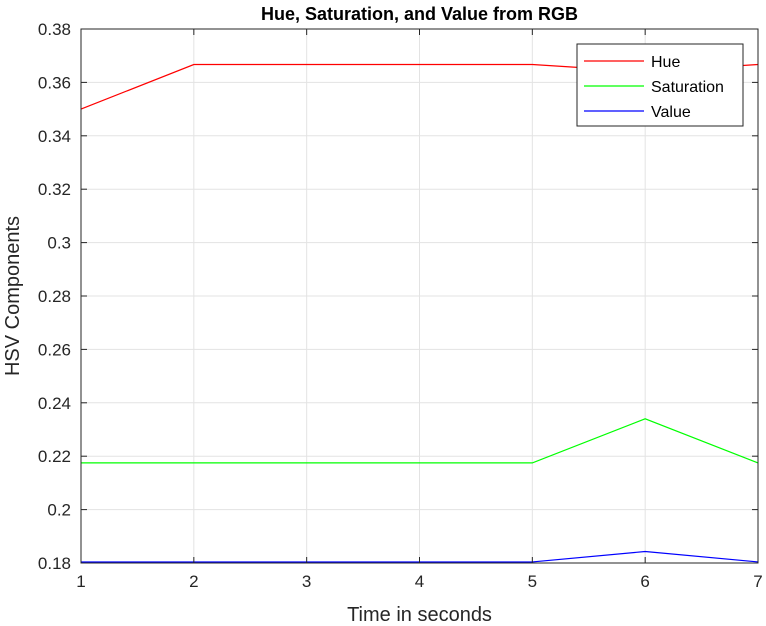 The image size is (766, 626). What do you see at coordinates (532, 581) in the screenshot?
I see `x-tick-label: 5` at bounding box center [532, 581].